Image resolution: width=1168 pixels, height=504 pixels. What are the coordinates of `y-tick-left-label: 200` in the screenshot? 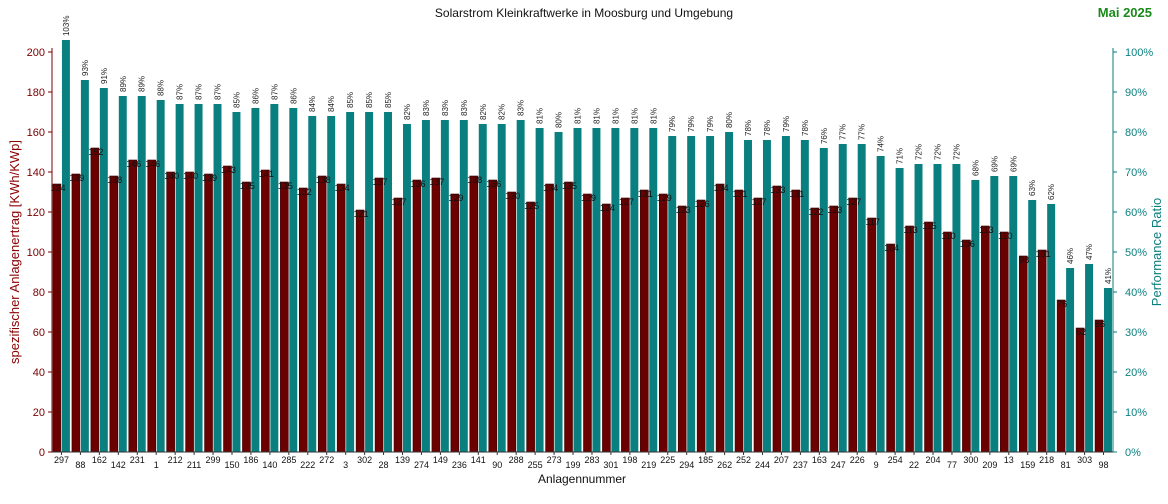 It's located at (36, 53).